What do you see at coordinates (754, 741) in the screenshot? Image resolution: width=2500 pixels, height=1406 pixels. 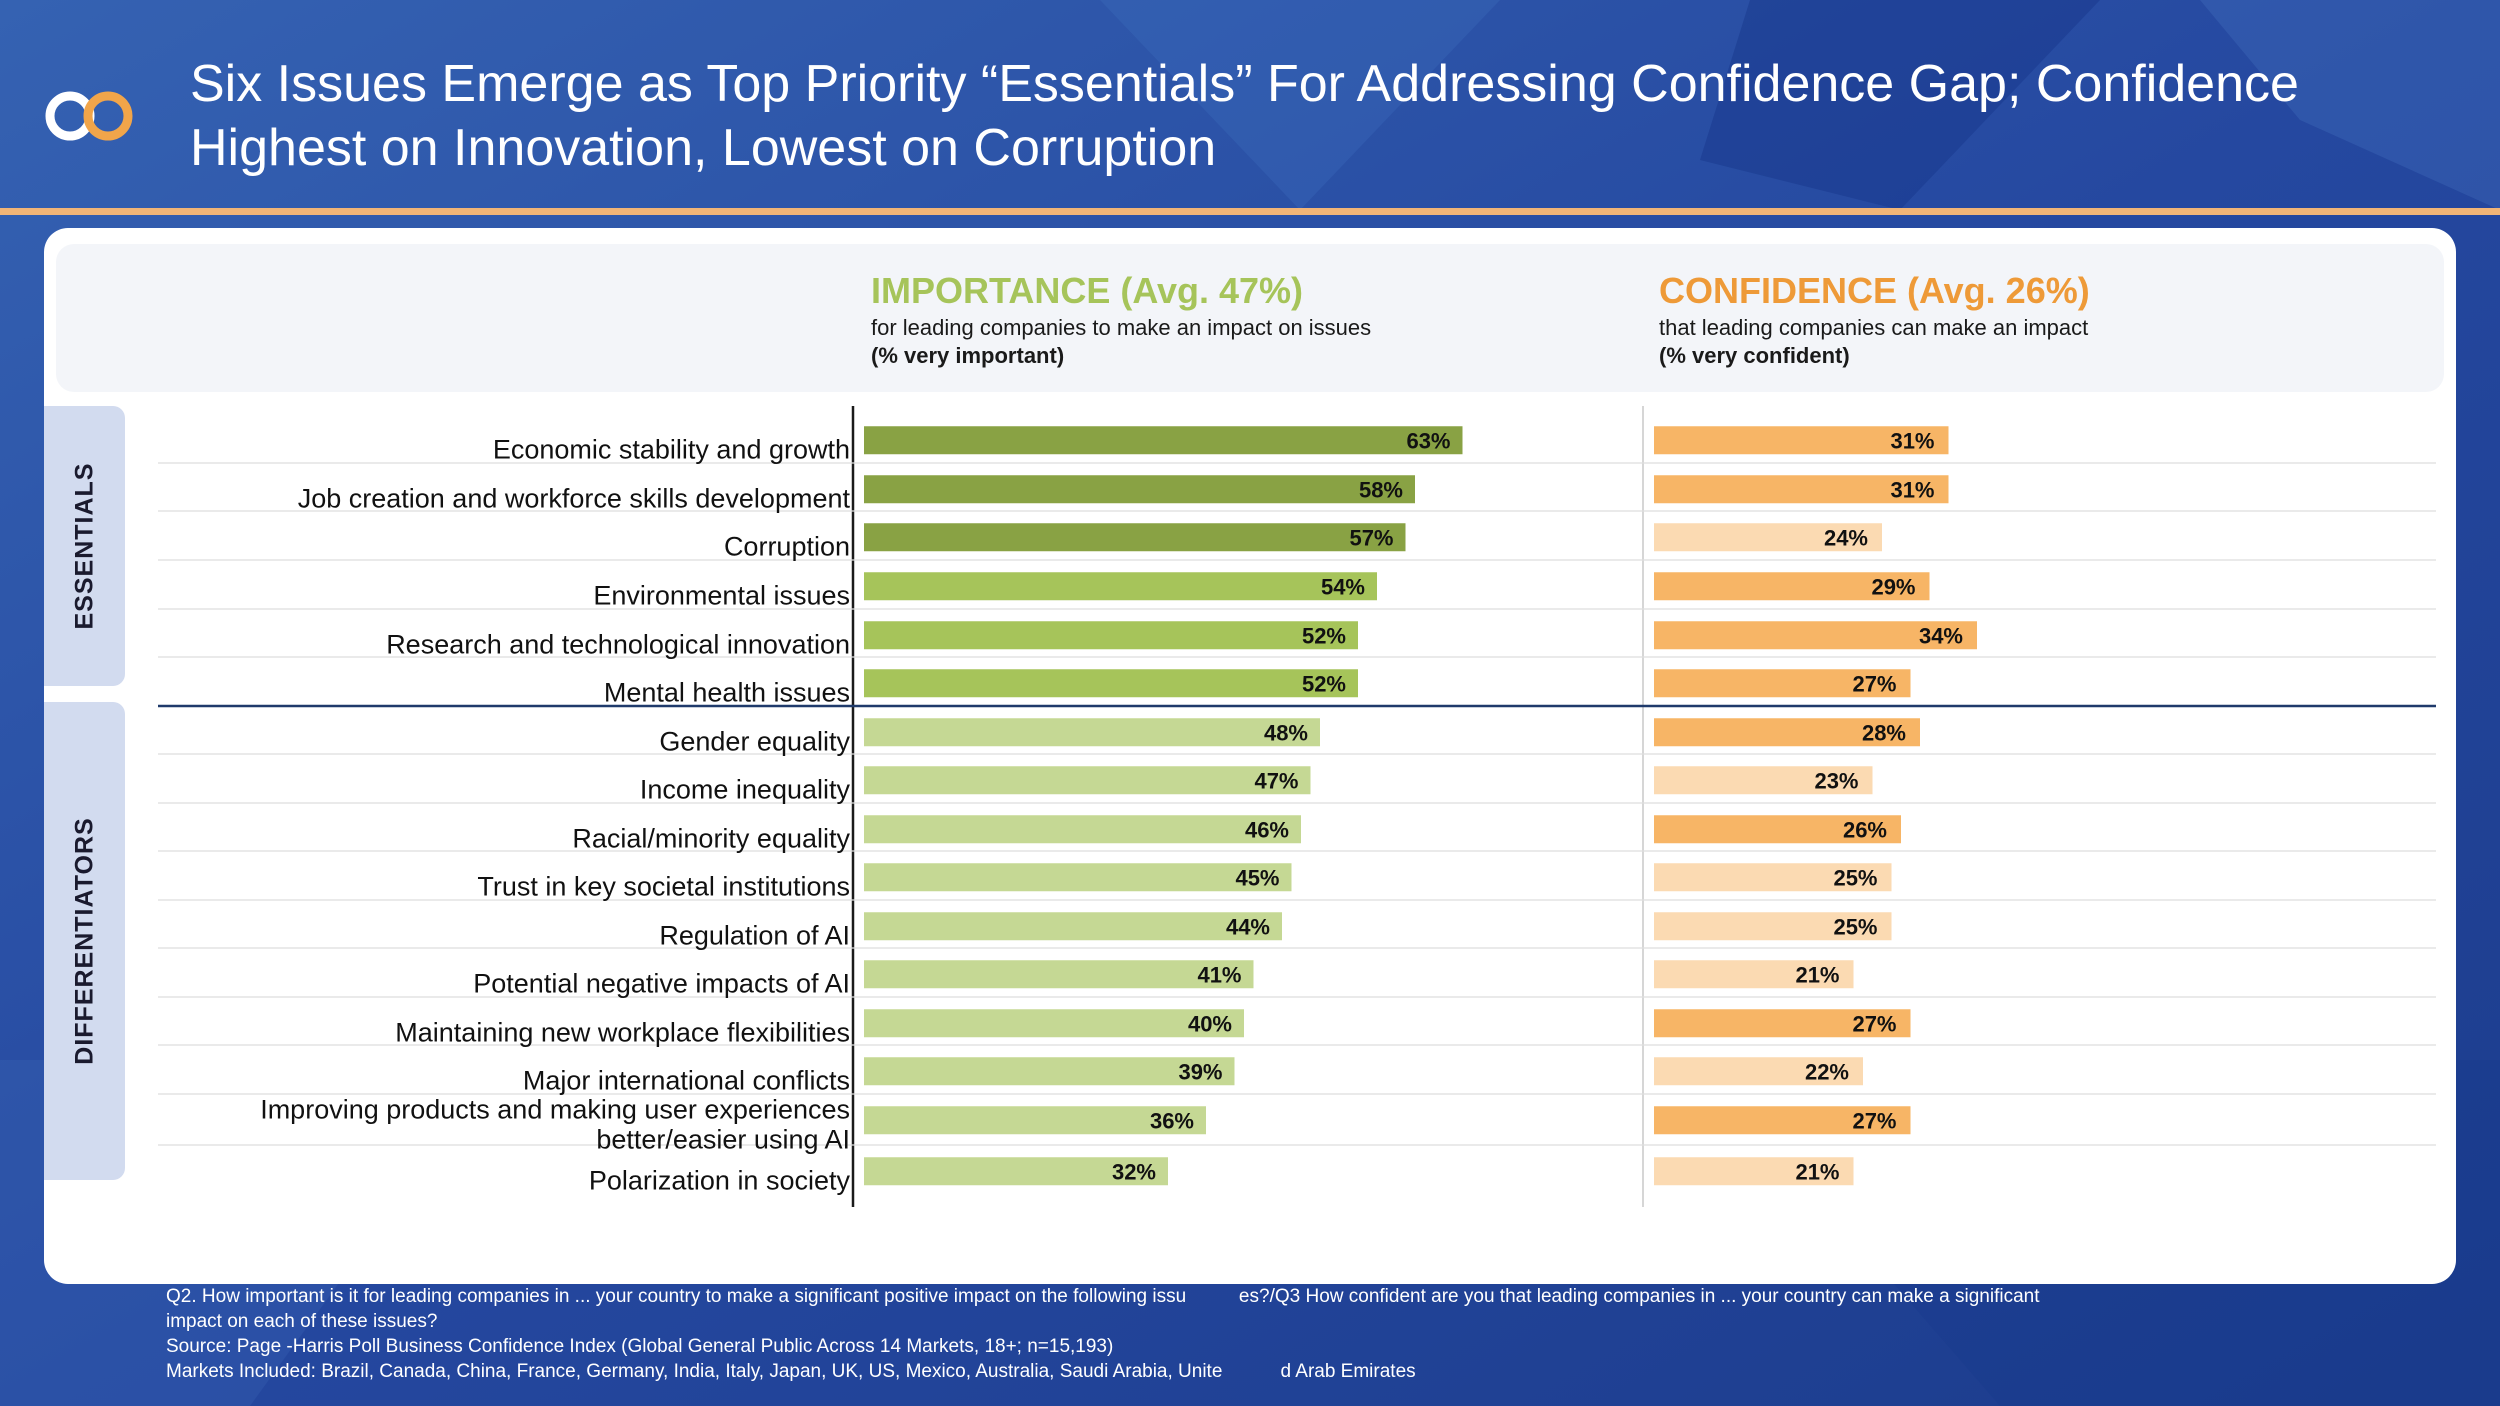 I see `category-label: Gender equality` at bounding box center [754, 741].